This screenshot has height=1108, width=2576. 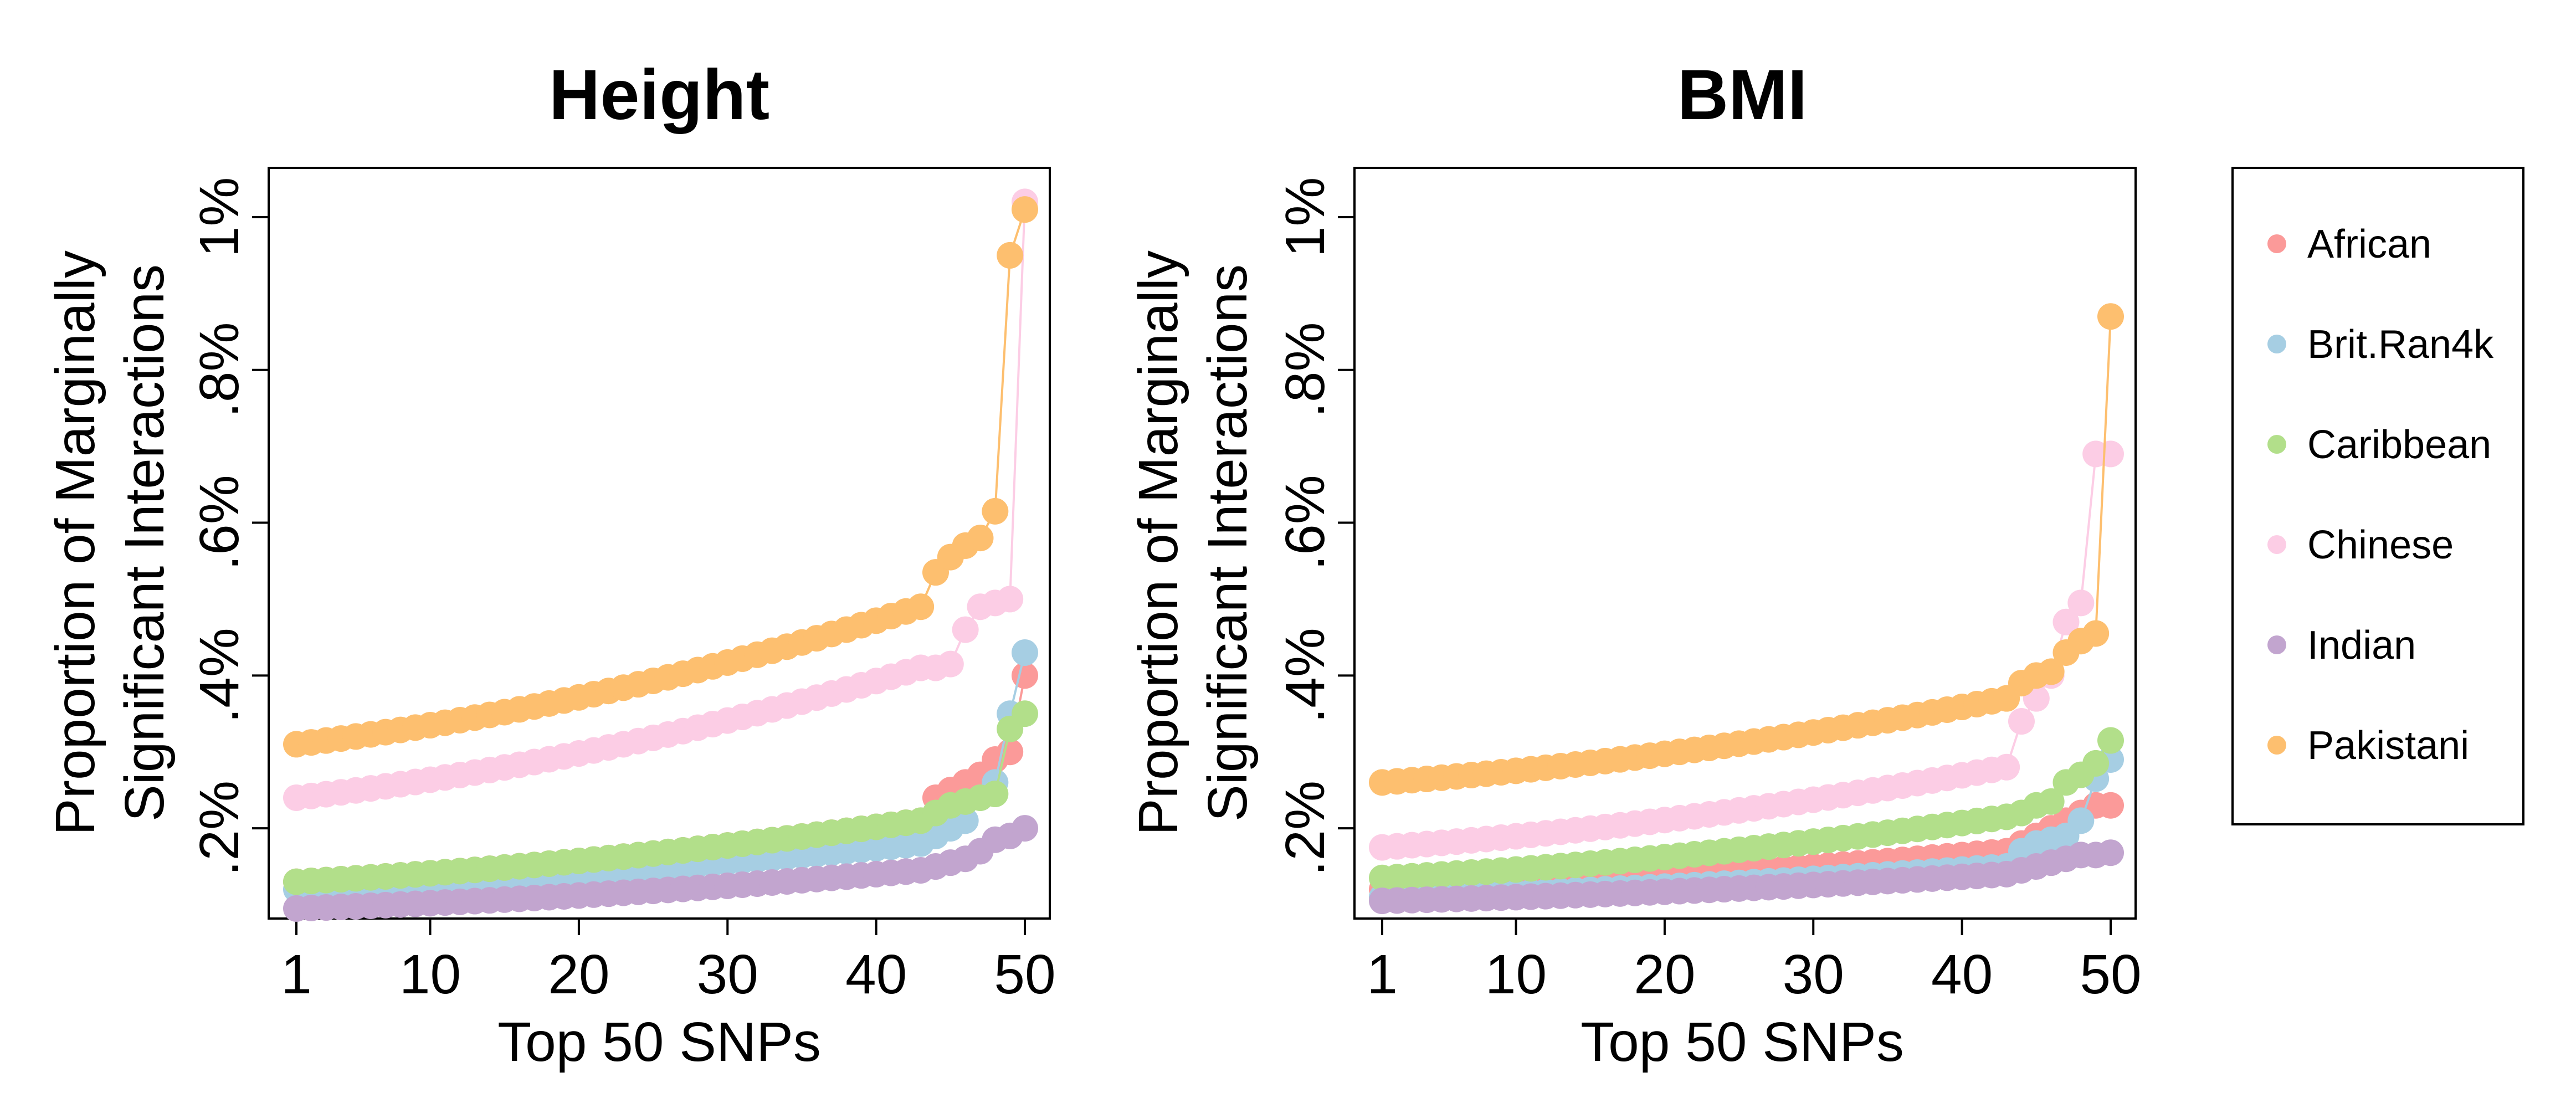 What do you see at coordinates (2400, 344) in the screenshot?
I see `legend-entry: Brit.Ran4k` at bounding box center [2400, 344].